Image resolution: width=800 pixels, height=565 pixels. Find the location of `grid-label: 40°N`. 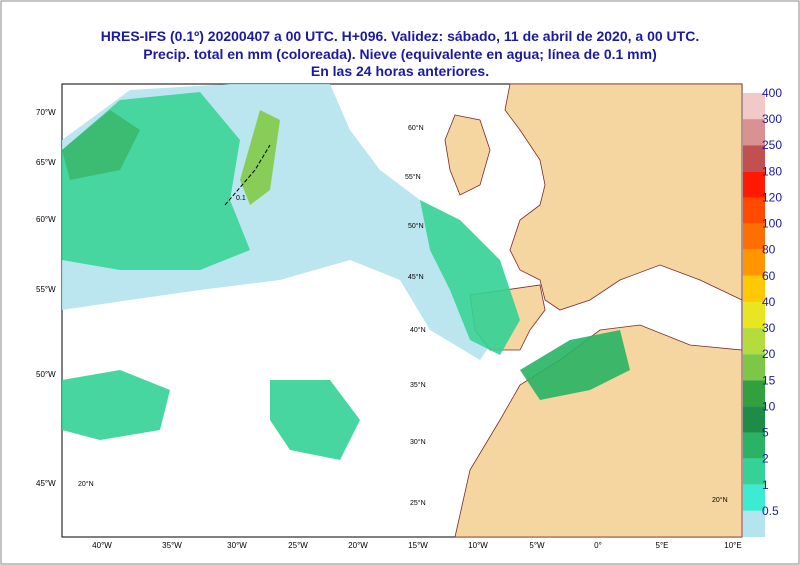

grid-label: 40°N is located at coordinates (418, 330).